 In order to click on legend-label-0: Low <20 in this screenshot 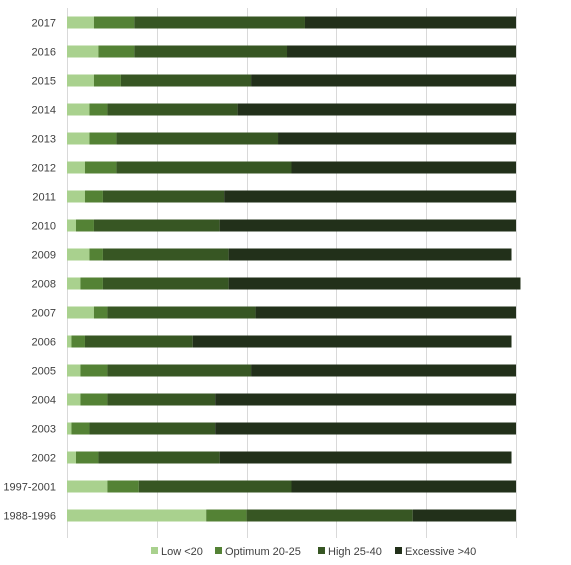, I will do `click(182, 552)`.